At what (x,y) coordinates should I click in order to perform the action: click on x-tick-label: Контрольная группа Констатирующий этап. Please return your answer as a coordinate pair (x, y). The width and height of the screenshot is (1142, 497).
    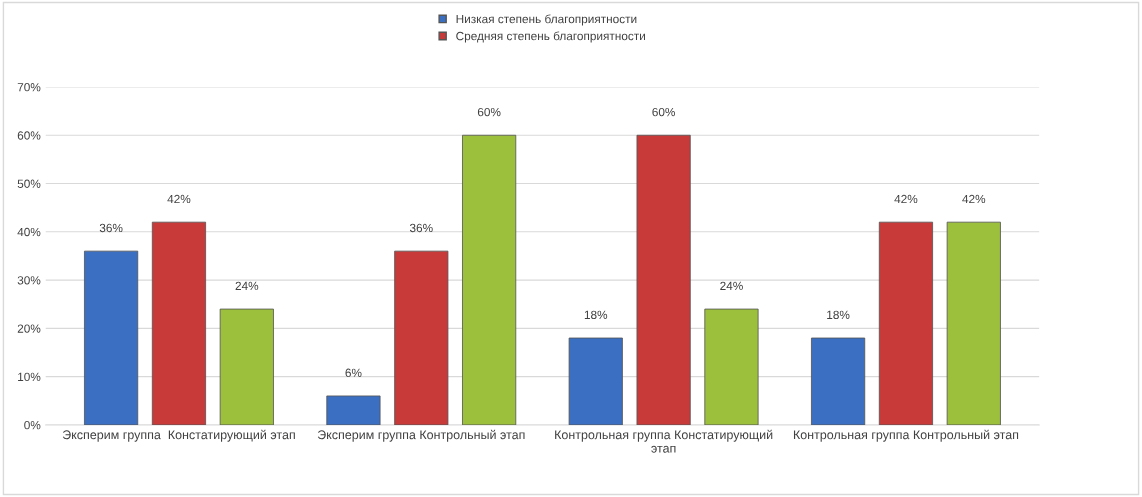
    Looking at the image, I should click on (664, 441).